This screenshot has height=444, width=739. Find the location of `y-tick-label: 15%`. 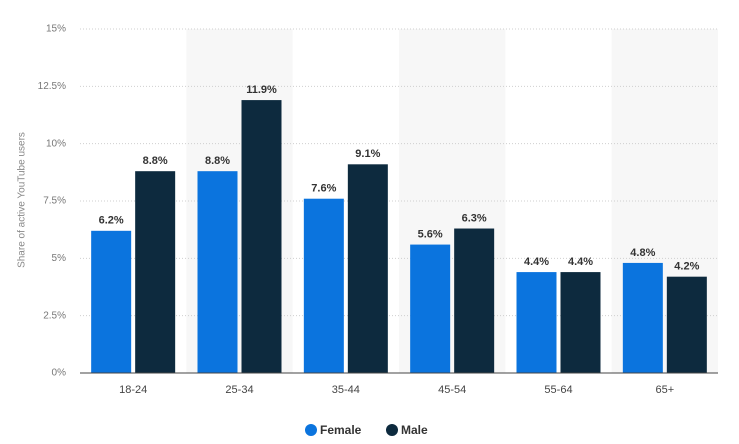

y-tick-label: 15% is located at coordinates (56, 29).